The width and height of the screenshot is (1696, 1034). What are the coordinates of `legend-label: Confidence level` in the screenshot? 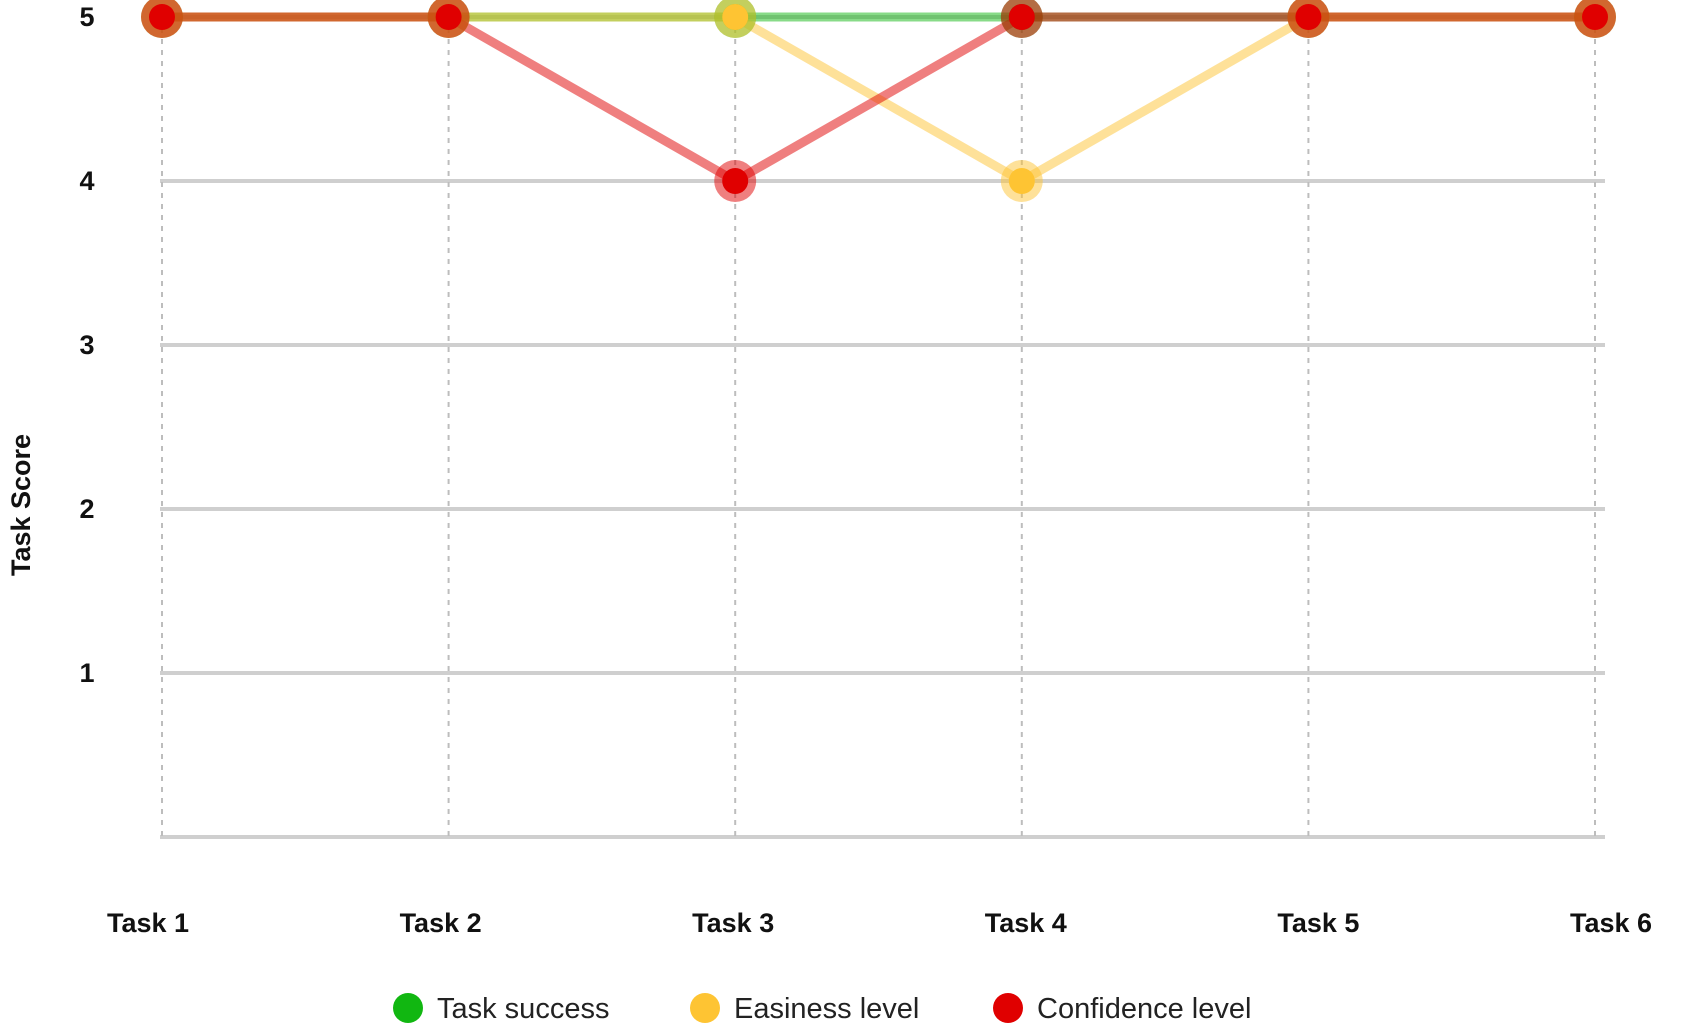 It's located at (1144, 1009).